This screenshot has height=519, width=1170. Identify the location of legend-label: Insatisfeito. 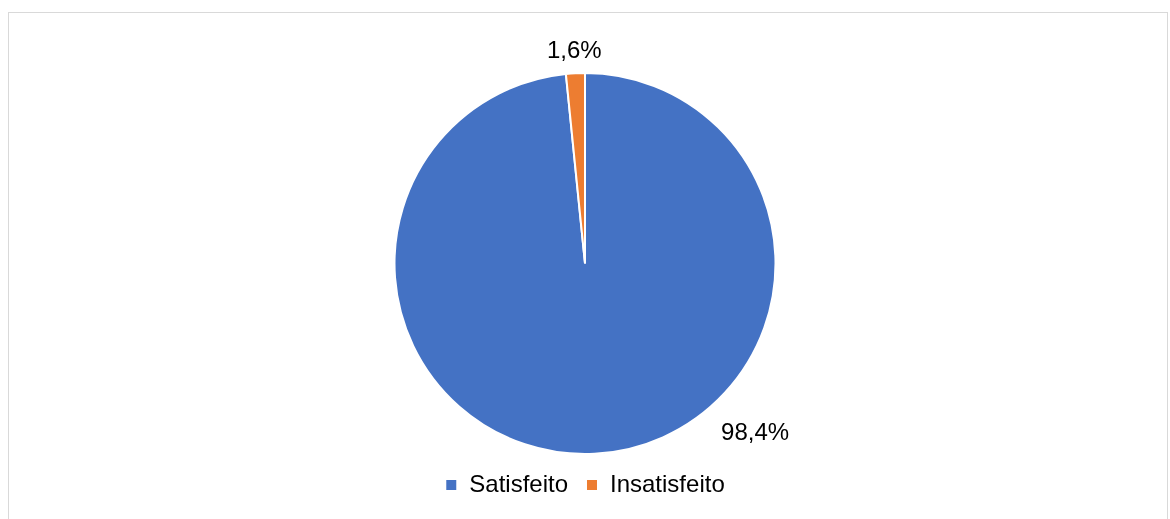
(667, 483).